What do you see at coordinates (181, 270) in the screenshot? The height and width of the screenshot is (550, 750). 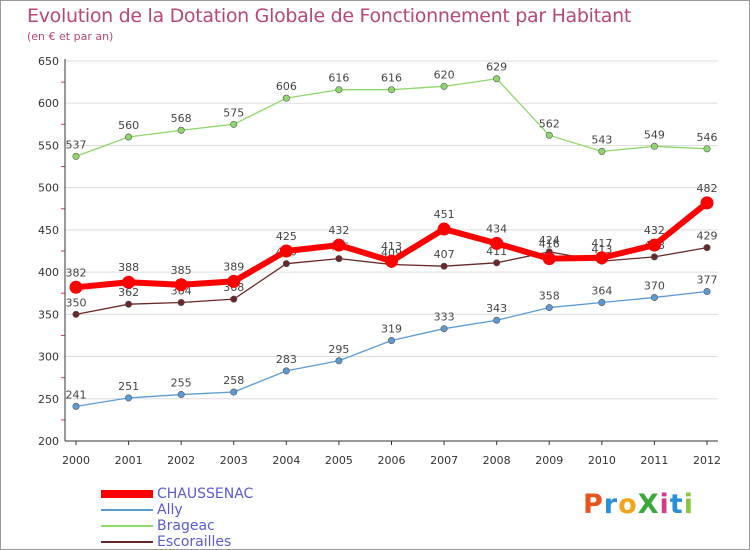 I see `data-label-chaussenac: 385` at bounding box center [181, 270].